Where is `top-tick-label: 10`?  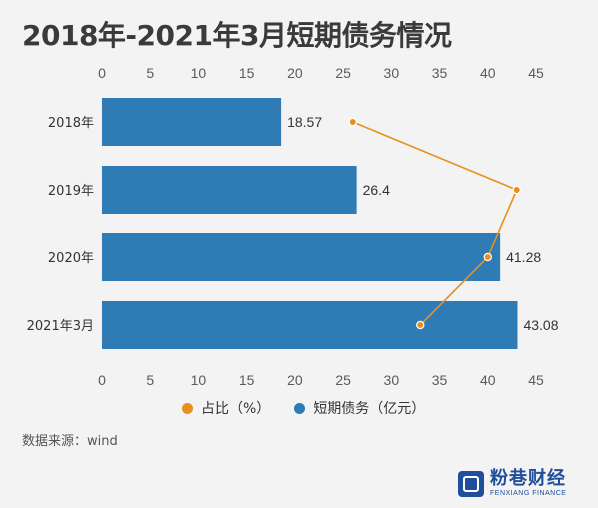
top-tick-label: 10 is located at coordinates (199, 73).